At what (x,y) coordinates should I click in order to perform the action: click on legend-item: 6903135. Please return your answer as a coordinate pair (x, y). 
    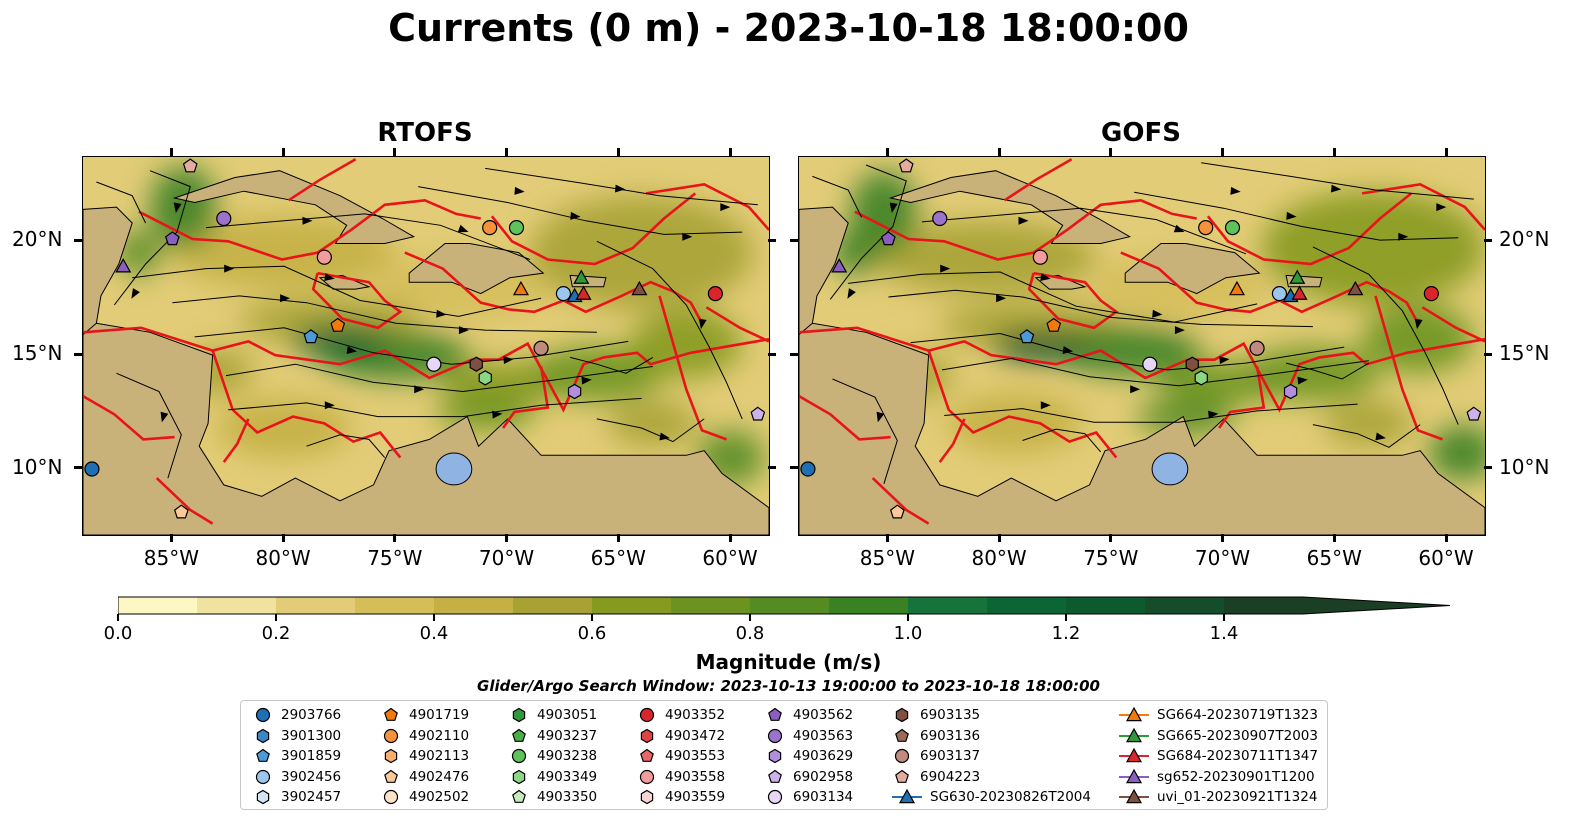
    Looking at the image, I should click on (936, 715).